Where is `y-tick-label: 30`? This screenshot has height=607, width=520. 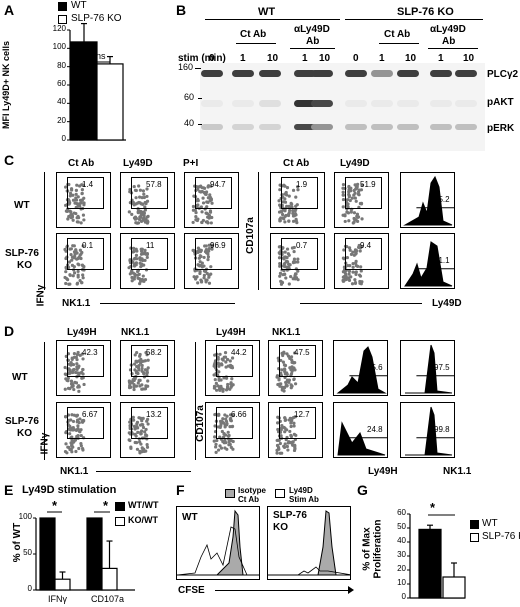 y-tick-label: 30 is located at coordinates (401, 554).